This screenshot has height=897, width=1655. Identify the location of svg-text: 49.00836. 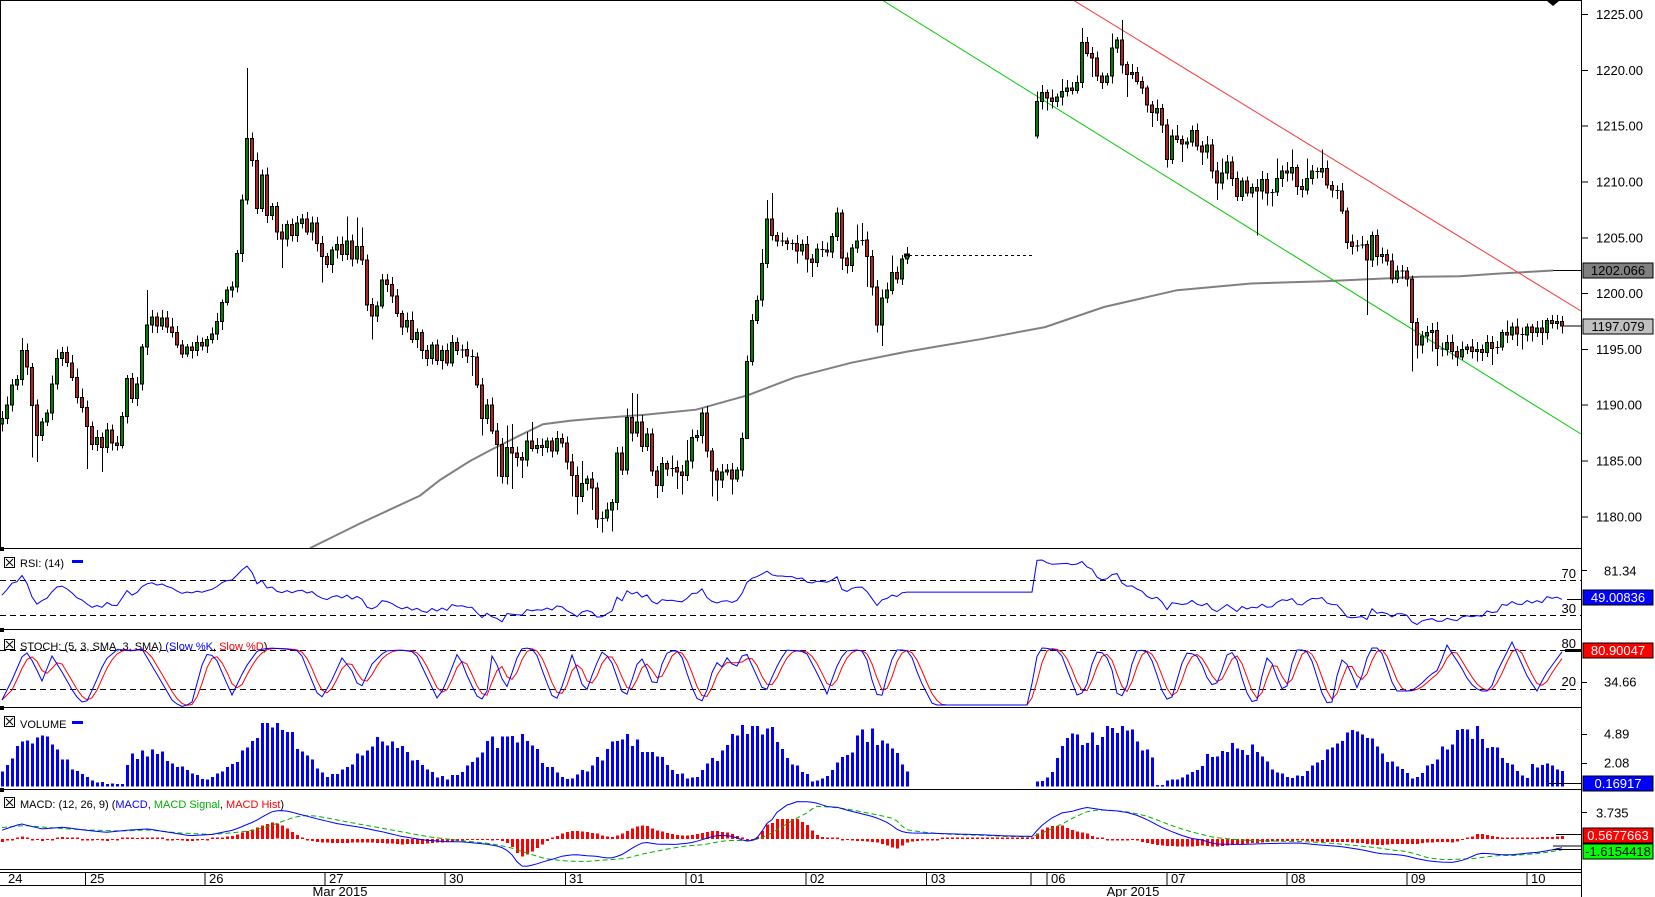
(1618, 597).